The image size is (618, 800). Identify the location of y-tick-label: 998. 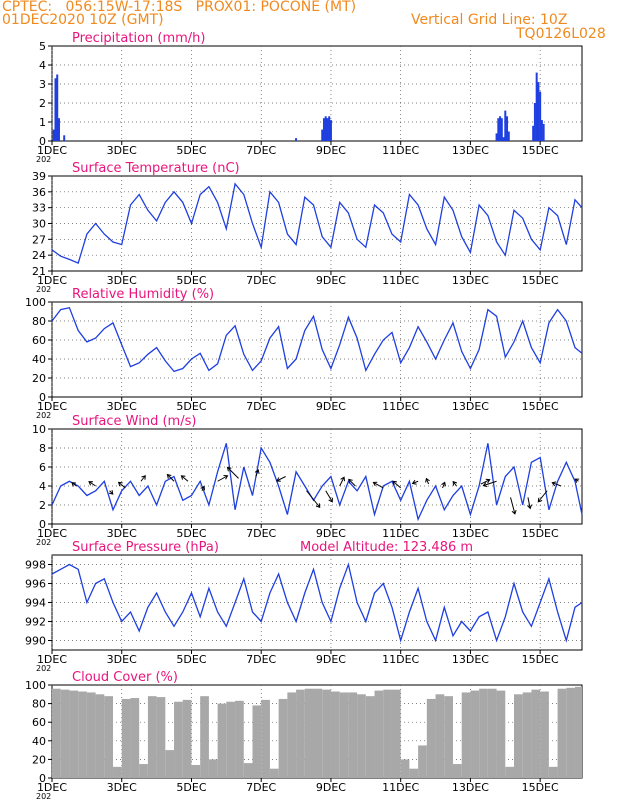
(35, 565).